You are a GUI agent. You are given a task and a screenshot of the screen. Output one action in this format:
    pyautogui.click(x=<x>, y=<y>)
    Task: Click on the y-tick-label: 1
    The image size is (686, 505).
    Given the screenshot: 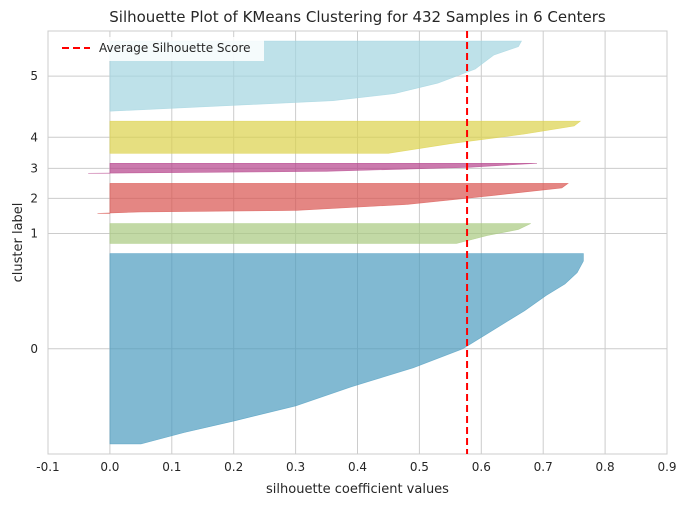 What is the action you would take?
    pyautogui.click(x=34, y=233)
    